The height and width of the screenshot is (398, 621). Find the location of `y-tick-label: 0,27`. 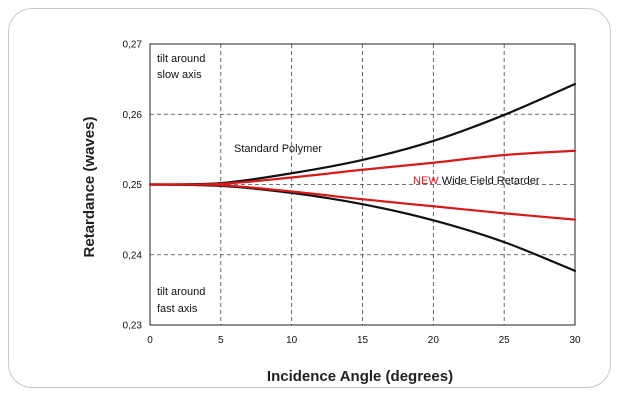

y-tick-label: 0,27 is located at coordinates (133, 45).